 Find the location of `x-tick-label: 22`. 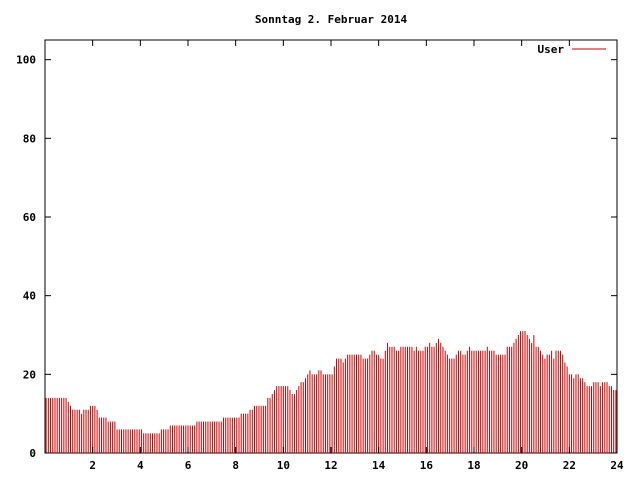

x-tick-label: 22 is located at coordinates (569, 465).